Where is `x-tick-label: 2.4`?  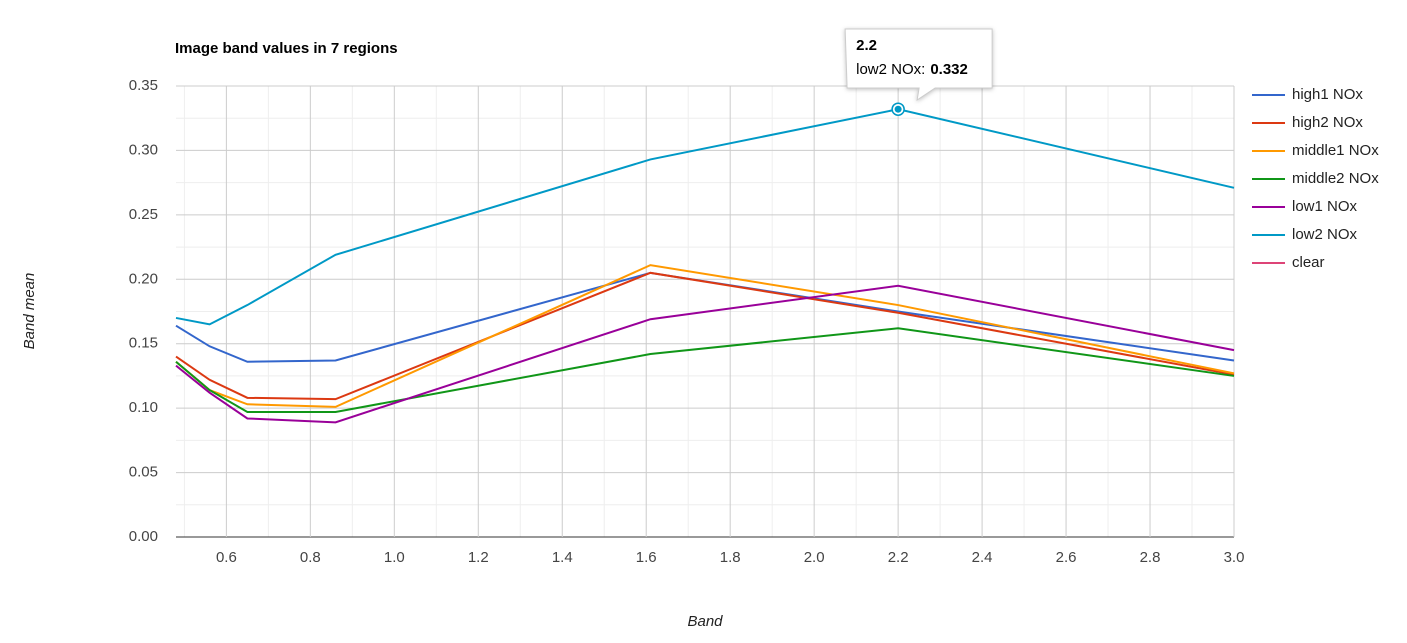 x-tick-label: 2.4 is located at coordinates (982, 557).